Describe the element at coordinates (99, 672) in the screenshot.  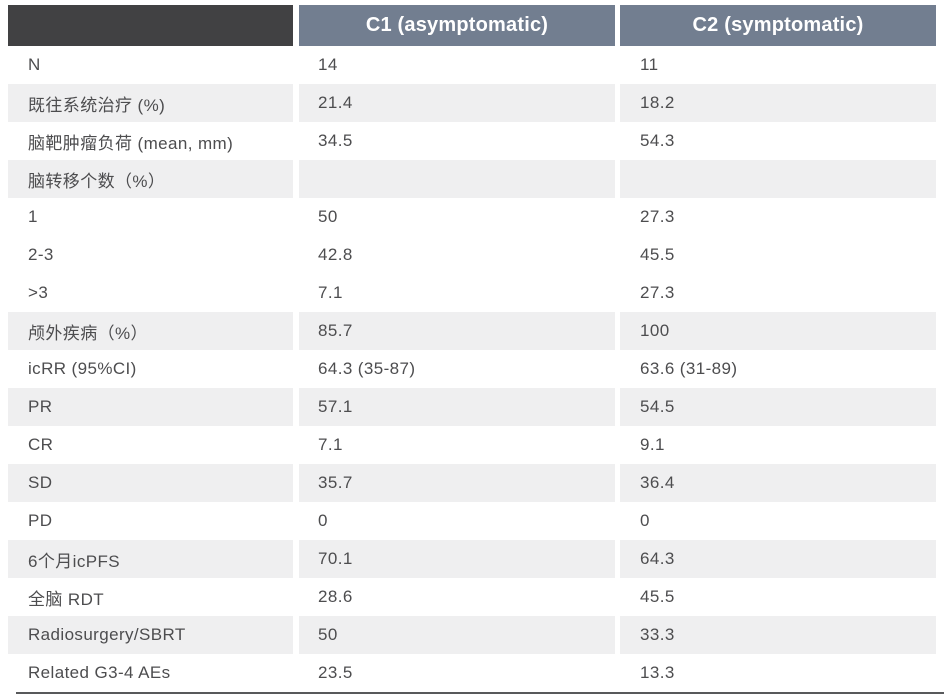
I see `row-label: Related G3-4 AEs` at that location.